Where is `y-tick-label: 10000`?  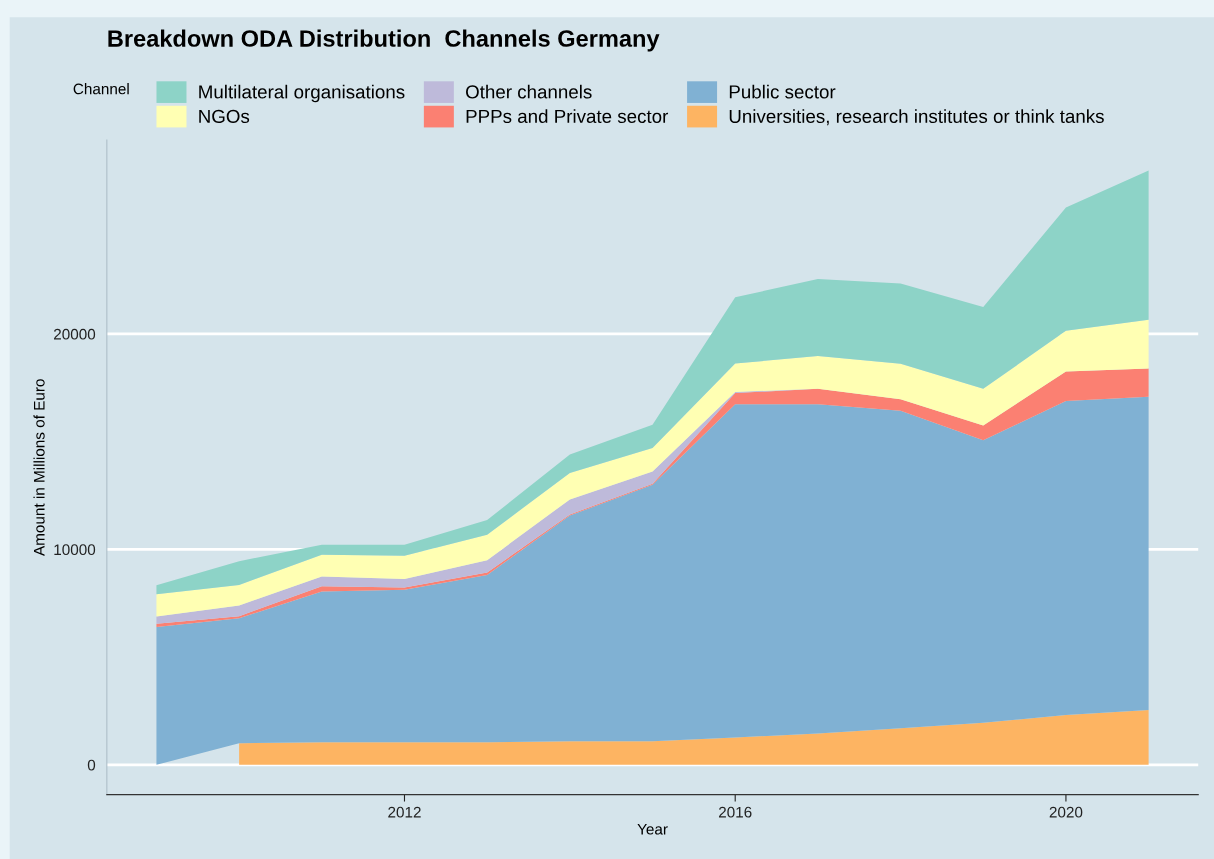
y-tick-label: 10000 is located at coordinates (75, 550).